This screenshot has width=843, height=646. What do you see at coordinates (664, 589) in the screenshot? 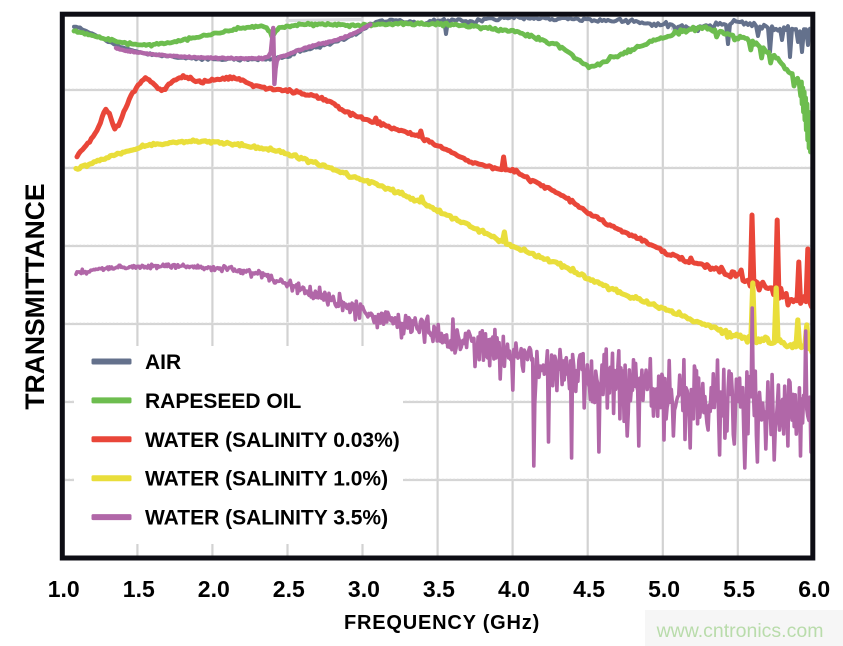
I see `svg-text: 5.0` at bounding box center [664, 589].